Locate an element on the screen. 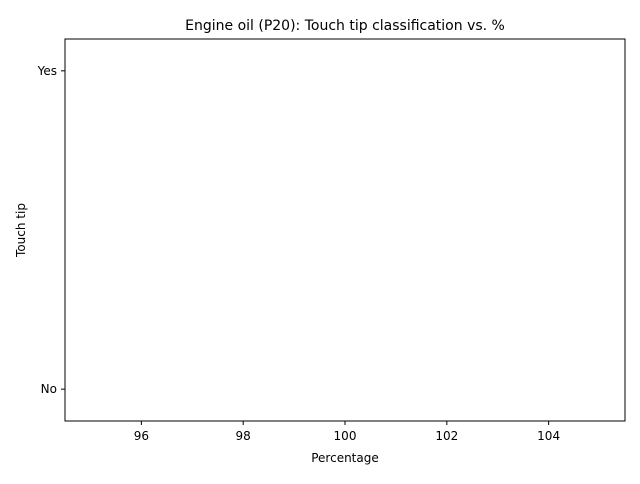  y-axis-label: Touch tip is located at coordinates (21, 230).